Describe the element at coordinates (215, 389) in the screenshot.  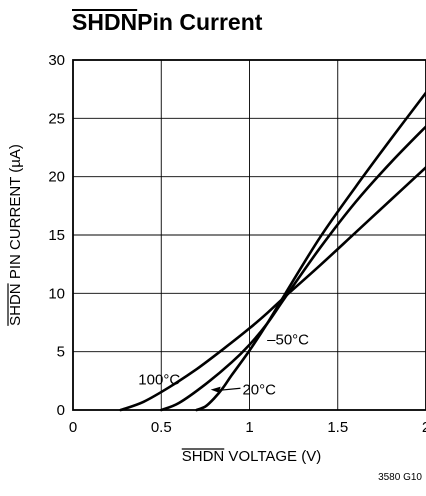
I see `annotation-arrowhead` at that location.